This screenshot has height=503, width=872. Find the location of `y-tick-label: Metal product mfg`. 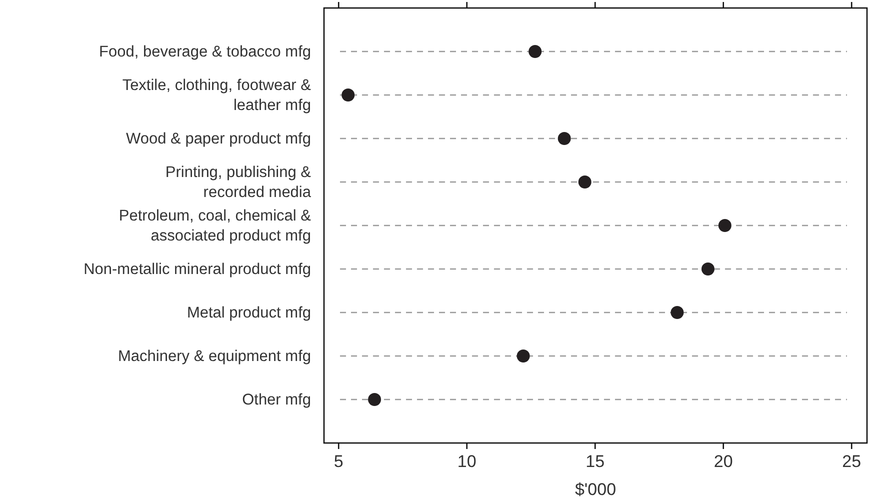

y-tick-label: Metal product mfg is located at coordinates (248, 313).